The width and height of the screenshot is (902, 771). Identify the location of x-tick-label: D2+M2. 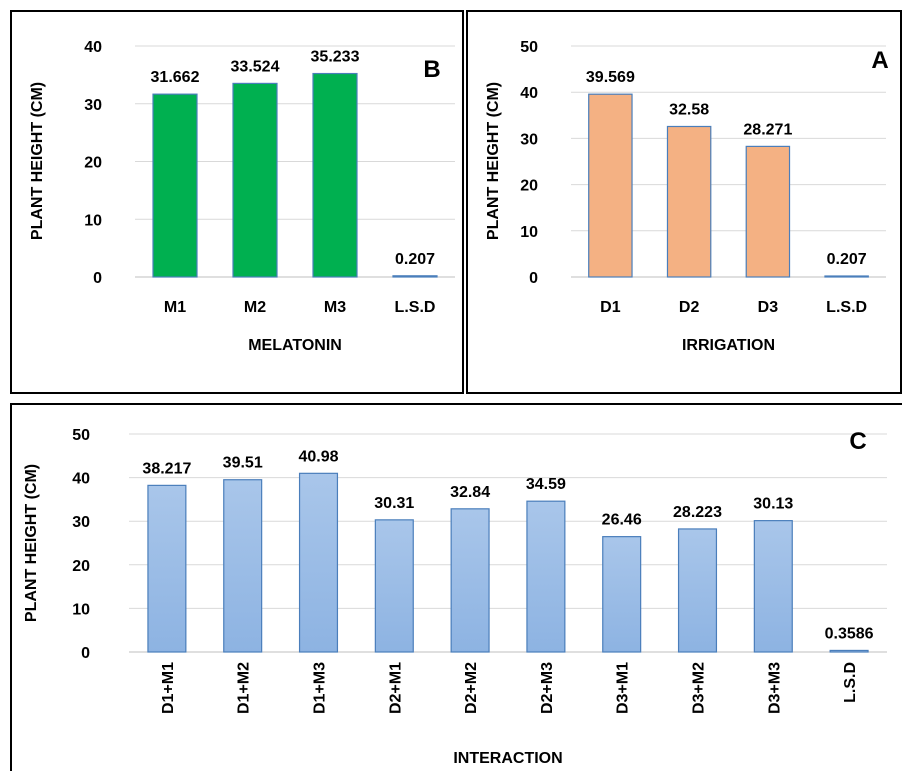
(471, 688).